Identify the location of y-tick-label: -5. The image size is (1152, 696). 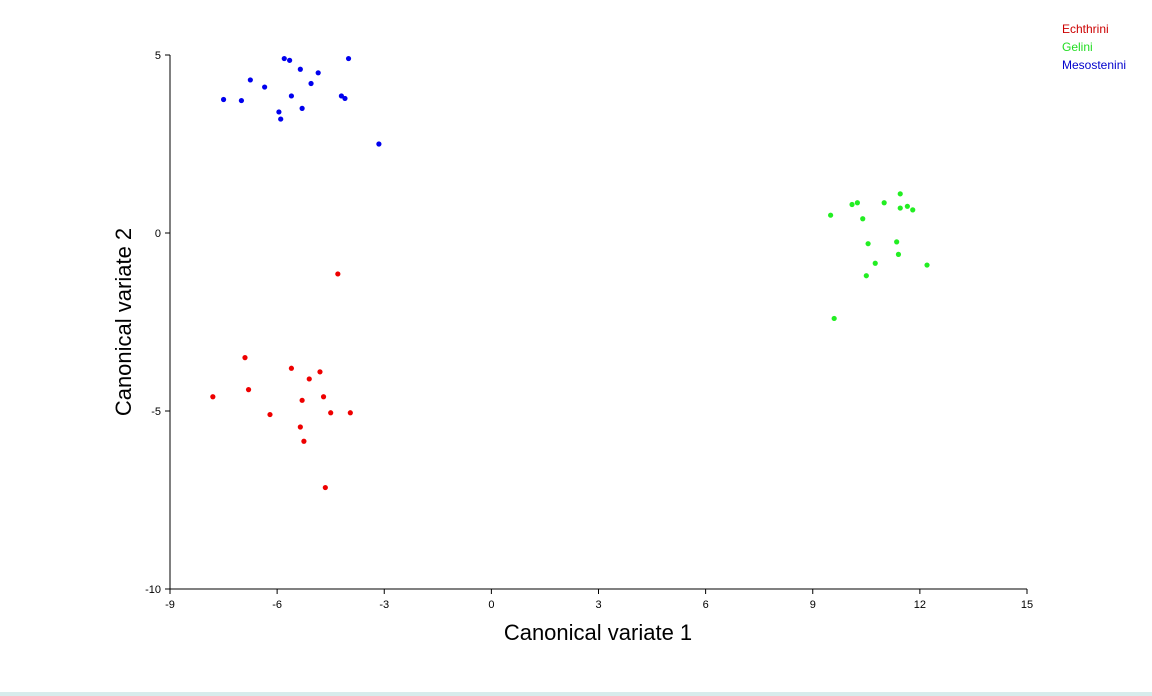
(156, 412).